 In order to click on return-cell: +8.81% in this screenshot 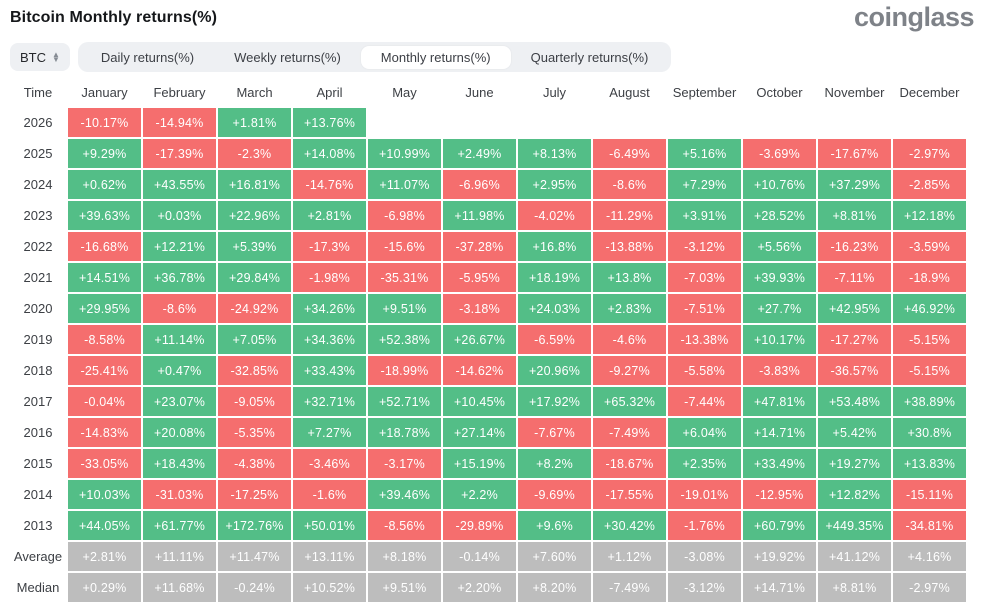, I will do `click(854, 587)`.